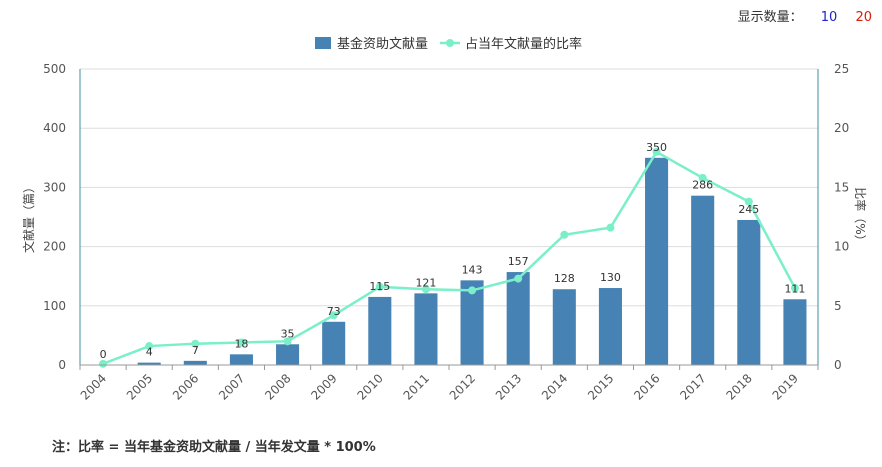  What do you see at coordinates (523, 44) in the screenshot?
I see `legend-line-label: 占当年文献量的比率` at bounding box center [523, 44].